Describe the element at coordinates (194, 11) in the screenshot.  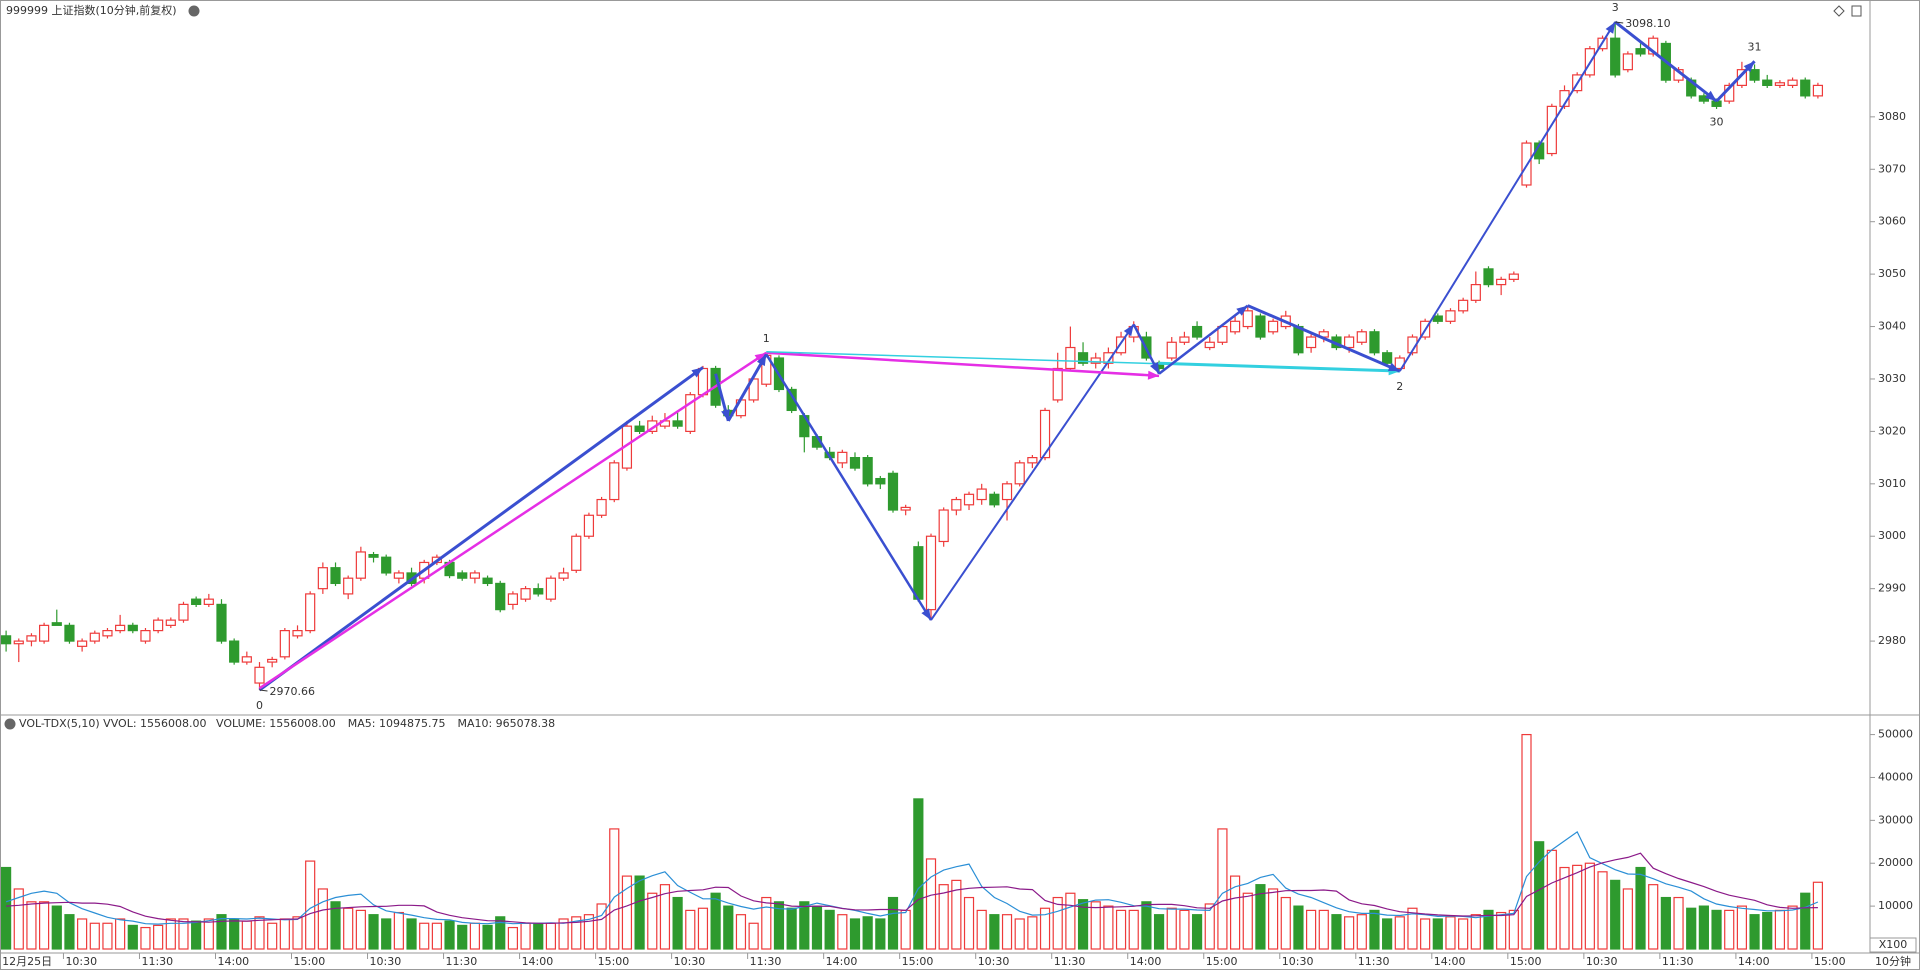
I see `title-menu-icon` at that location.